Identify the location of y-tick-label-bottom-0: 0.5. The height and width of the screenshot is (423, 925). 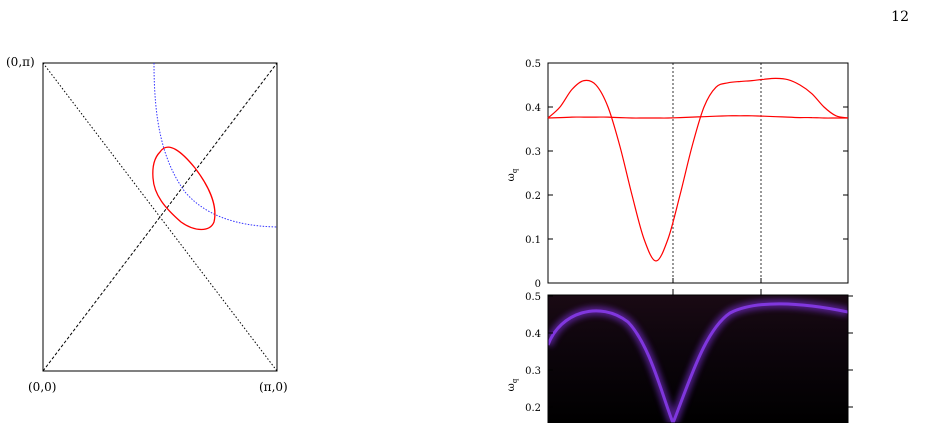
(533, 297).